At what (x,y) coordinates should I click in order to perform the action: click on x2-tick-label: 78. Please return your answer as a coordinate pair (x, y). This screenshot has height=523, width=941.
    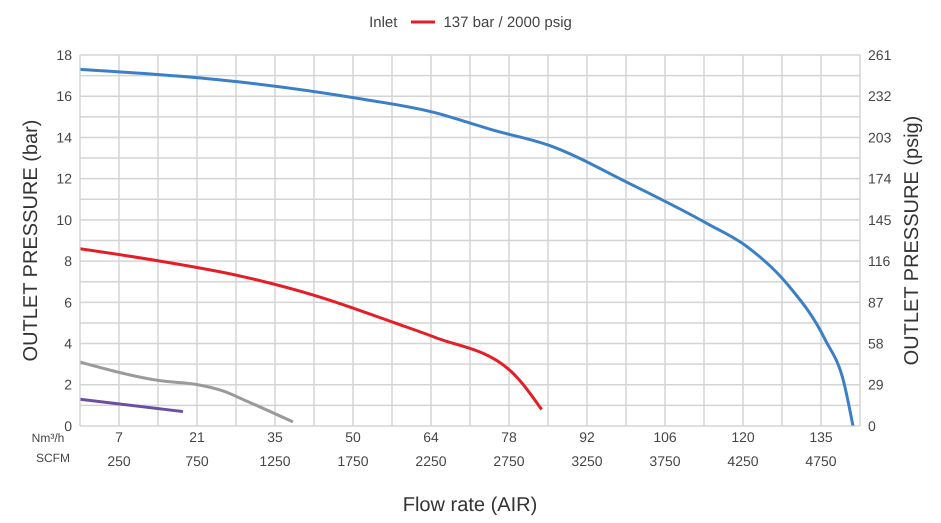
    Looking at the image, I should click on (509, 437).